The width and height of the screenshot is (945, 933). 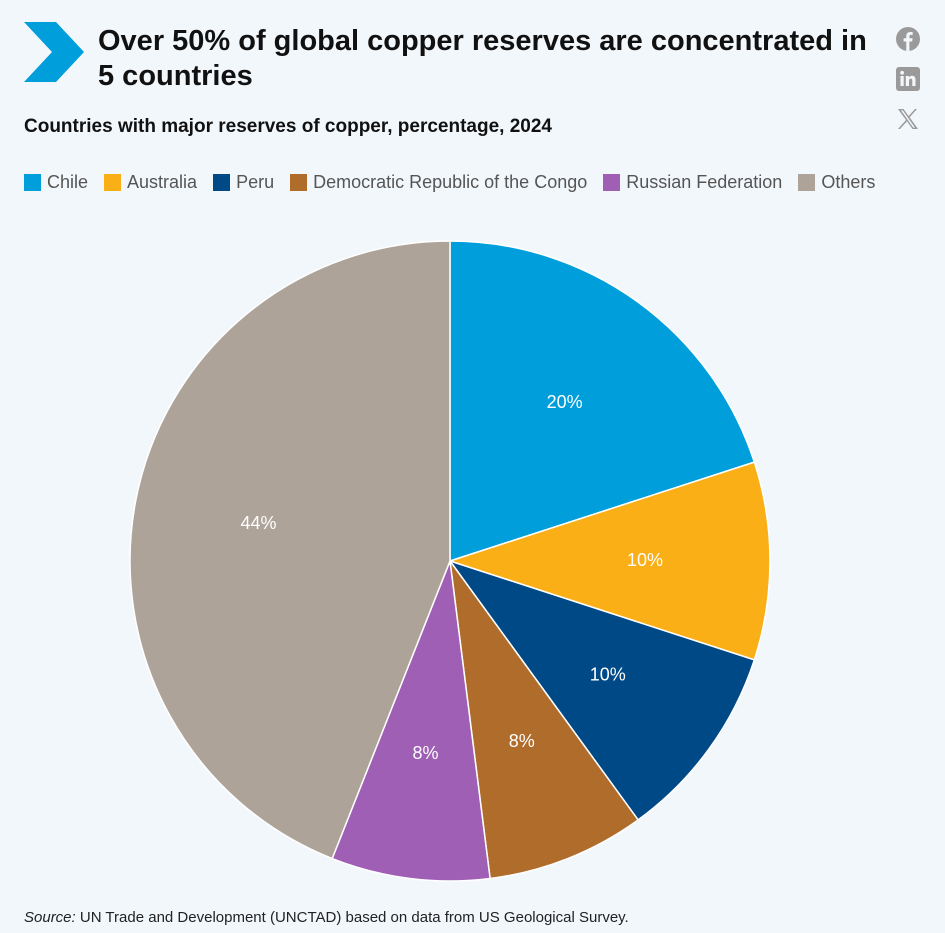 I want to click on legend-swatch-others, so click(x=807, y=182).